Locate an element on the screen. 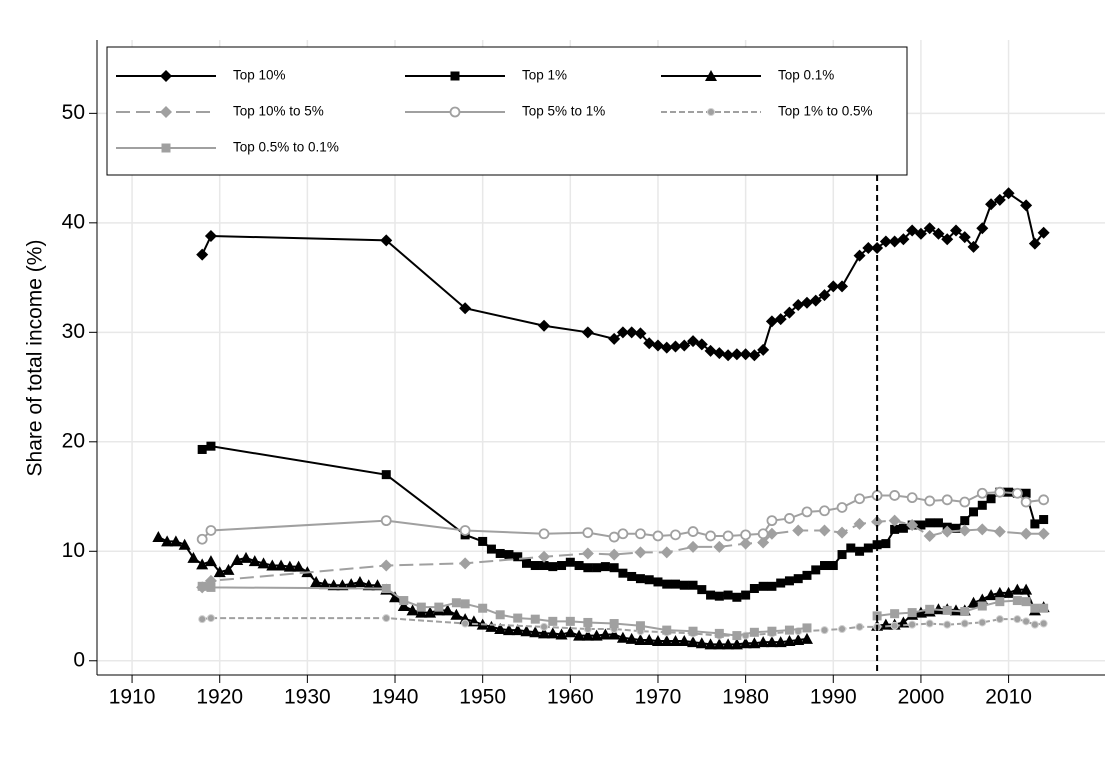 The image size is (1118, 772). x-tick-label: 2000 is located at coordinates (921, 697).